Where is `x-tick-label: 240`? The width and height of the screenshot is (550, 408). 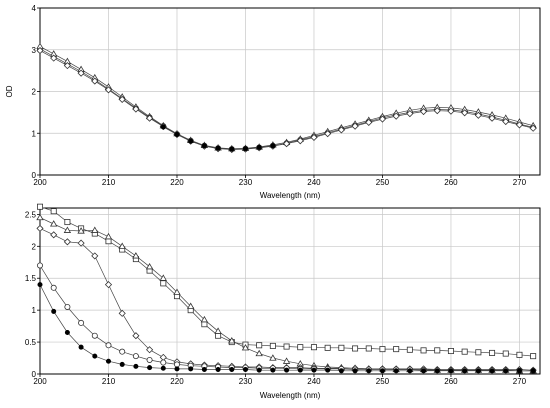 x-tick-label: 240 is located at coordinates (314, 182).